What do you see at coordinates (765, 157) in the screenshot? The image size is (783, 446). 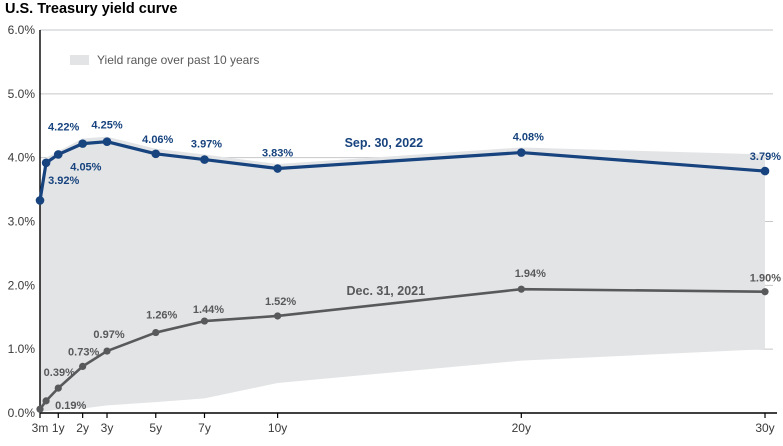 I see `point-label-sep-30-2022: 3.79%` at bounding box center [765, 157].